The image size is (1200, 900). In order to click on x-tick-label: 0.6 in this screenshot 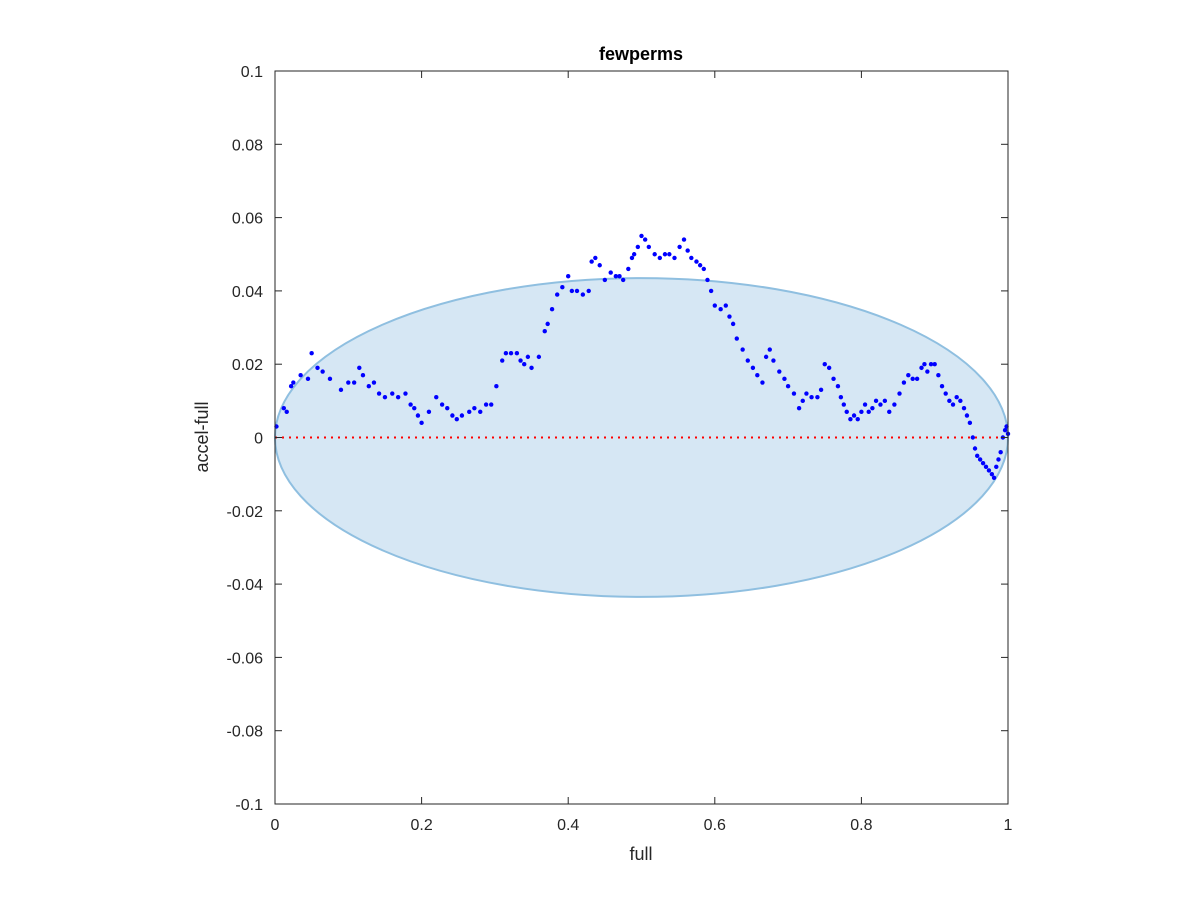, I will do `click(715, 825)`.